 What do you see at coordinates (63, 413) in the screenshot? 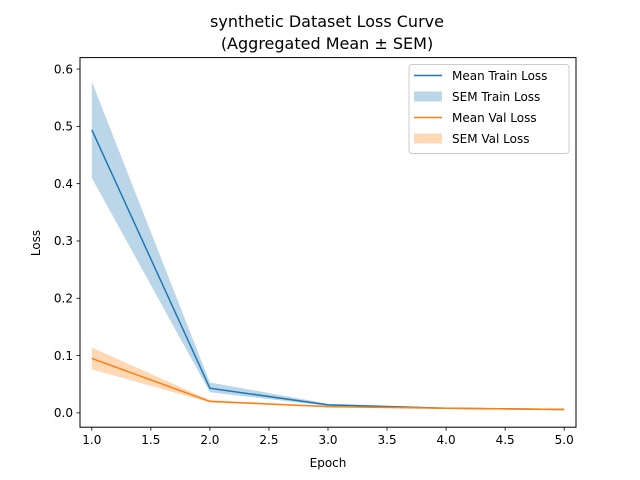
I see `y-tick-label: 0.0` at bounding box center [63, 413].